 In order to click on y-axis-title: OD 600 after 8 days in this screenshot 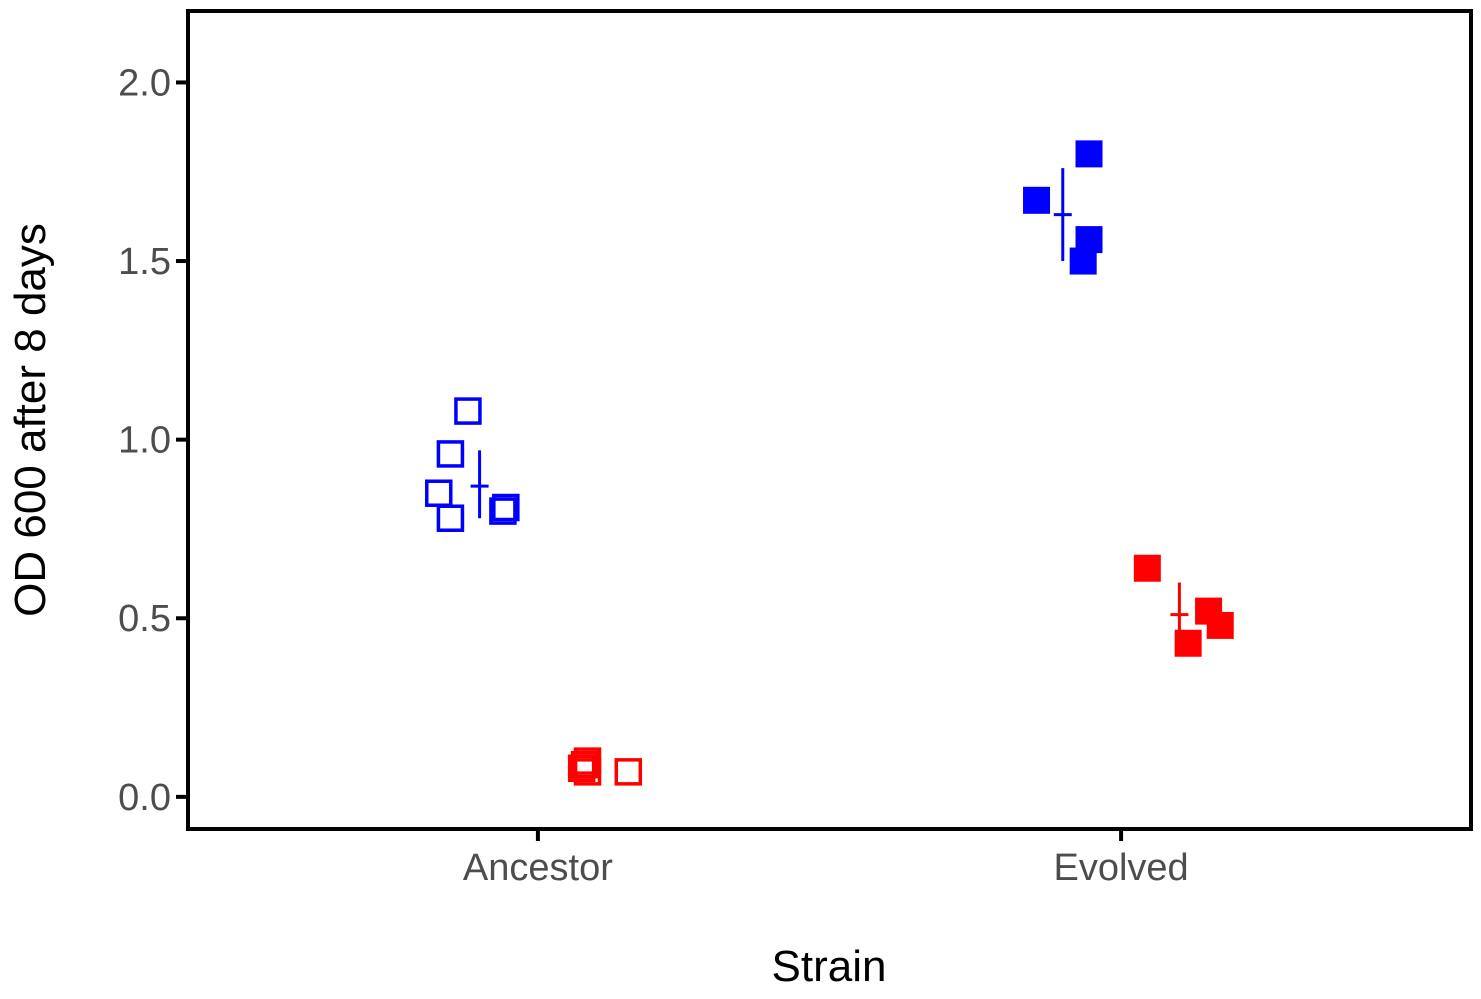, I will do `click(30, 420)`.